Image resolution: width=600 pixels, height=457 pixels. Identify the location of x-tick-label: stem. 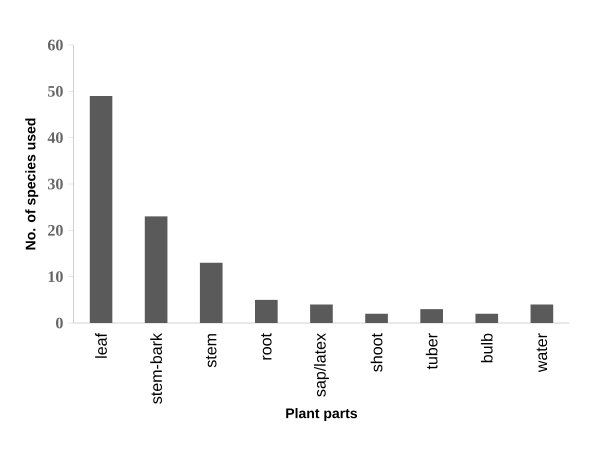
(211, 351).